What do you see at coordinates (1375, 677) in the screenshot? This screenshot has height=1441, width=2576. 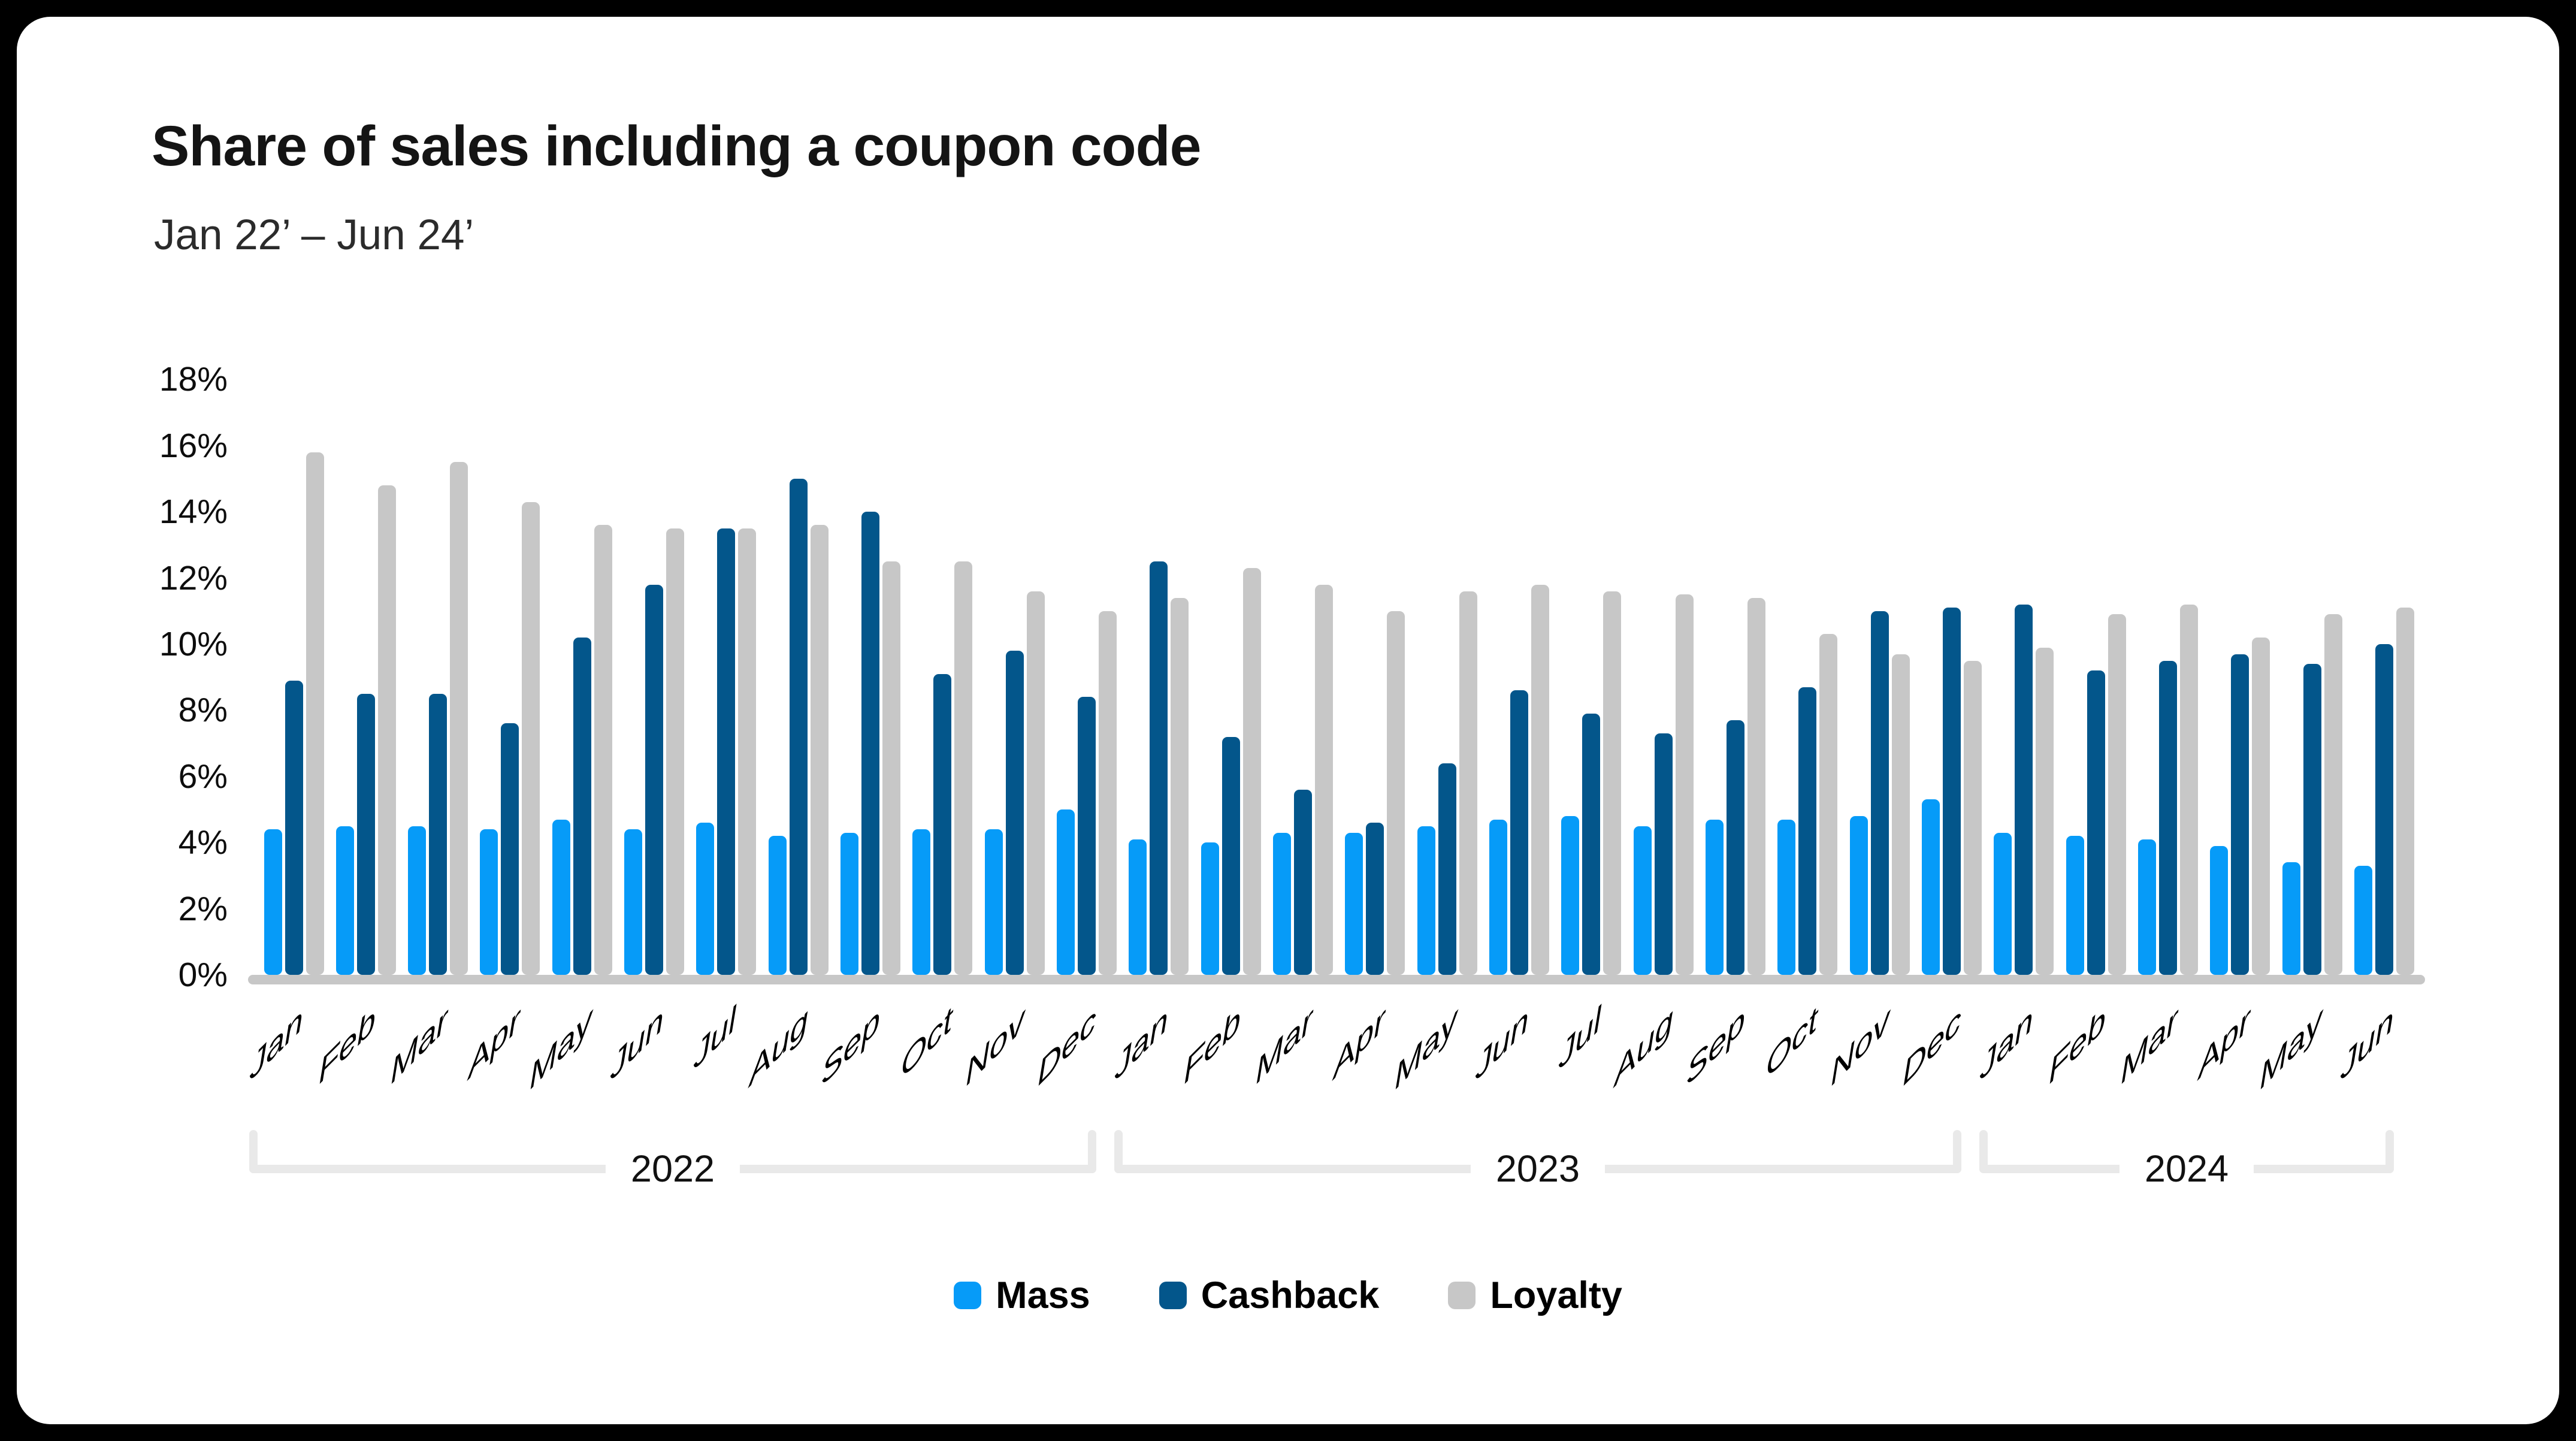 I see `bar-group-16-apr` at bounding box center [1375, 677].